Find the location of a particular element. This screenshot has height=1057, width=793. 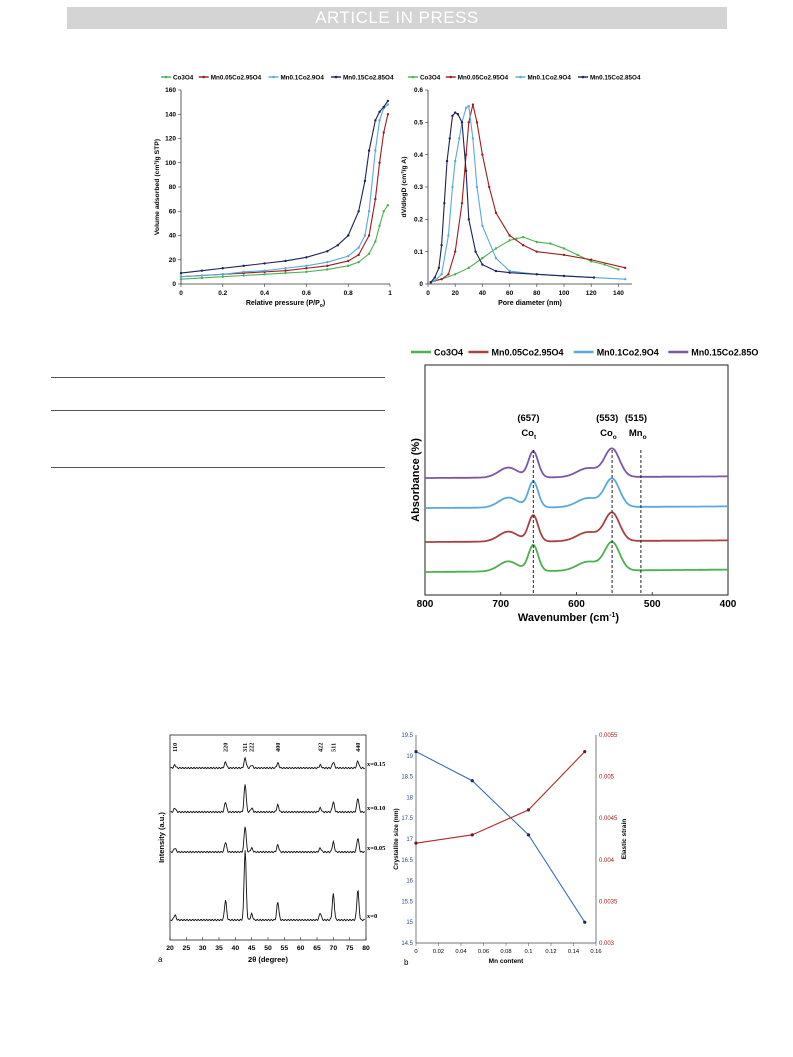

miller-index-label: 400 is located at coordinates (278, 747).